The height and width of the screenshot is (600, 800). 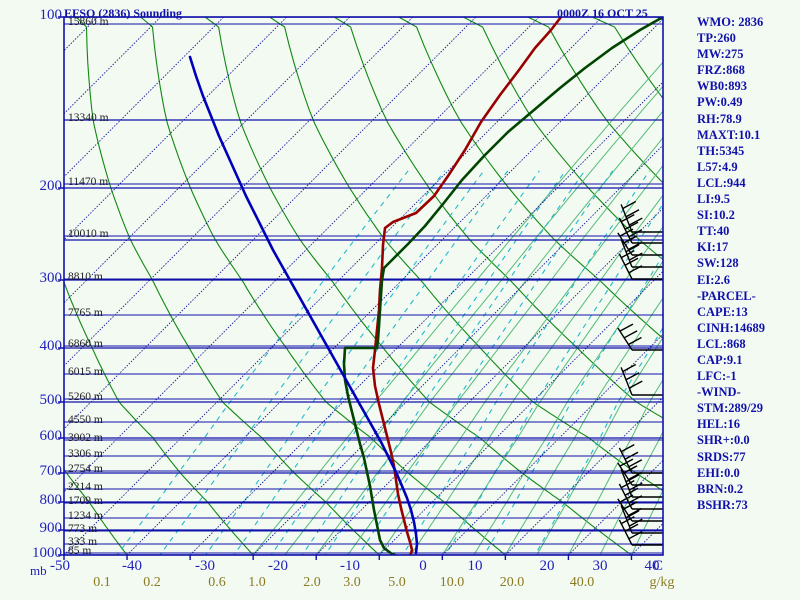 What do you see at coordinates (85, 313) in the screenshot?
I see `height-label: 7765 m` at bounding box center [85, 313].